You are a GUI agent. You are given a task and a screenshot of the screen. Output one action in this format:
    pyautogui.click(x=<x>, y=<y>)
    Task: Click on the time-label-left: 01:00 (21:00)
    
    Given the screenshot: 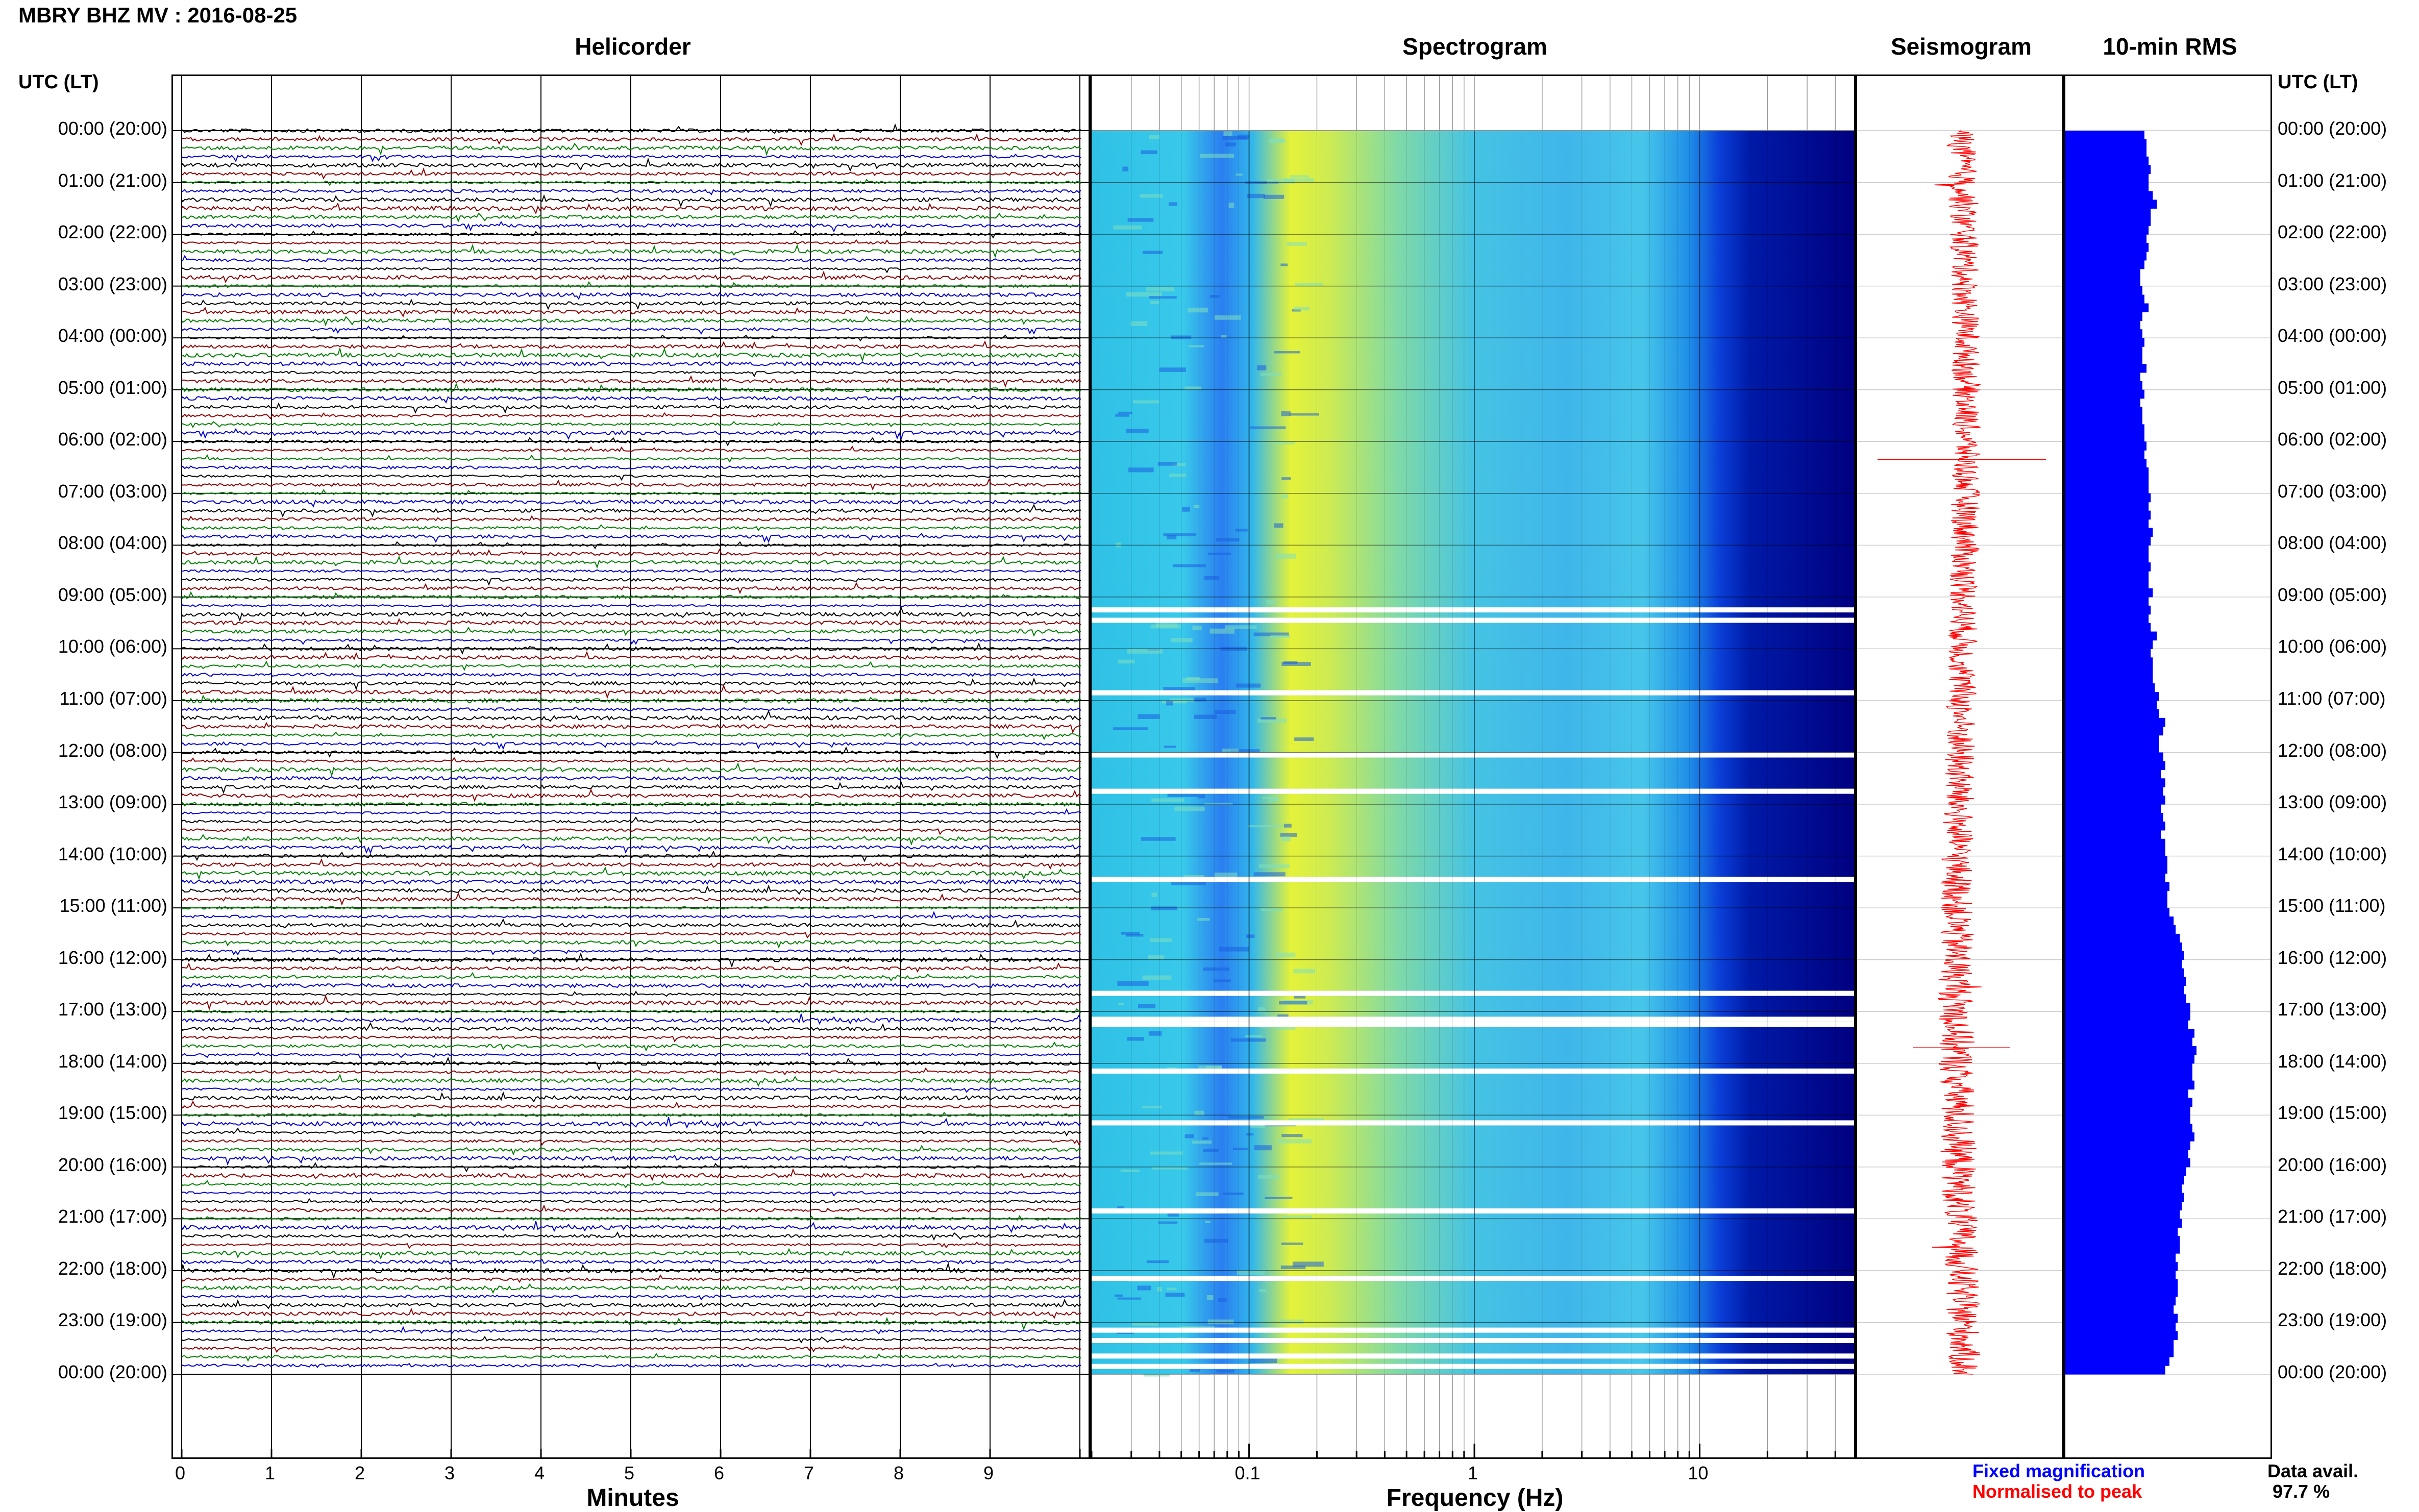 What is the action you would take?
    pyautogui.click(x=112, y=180)
    